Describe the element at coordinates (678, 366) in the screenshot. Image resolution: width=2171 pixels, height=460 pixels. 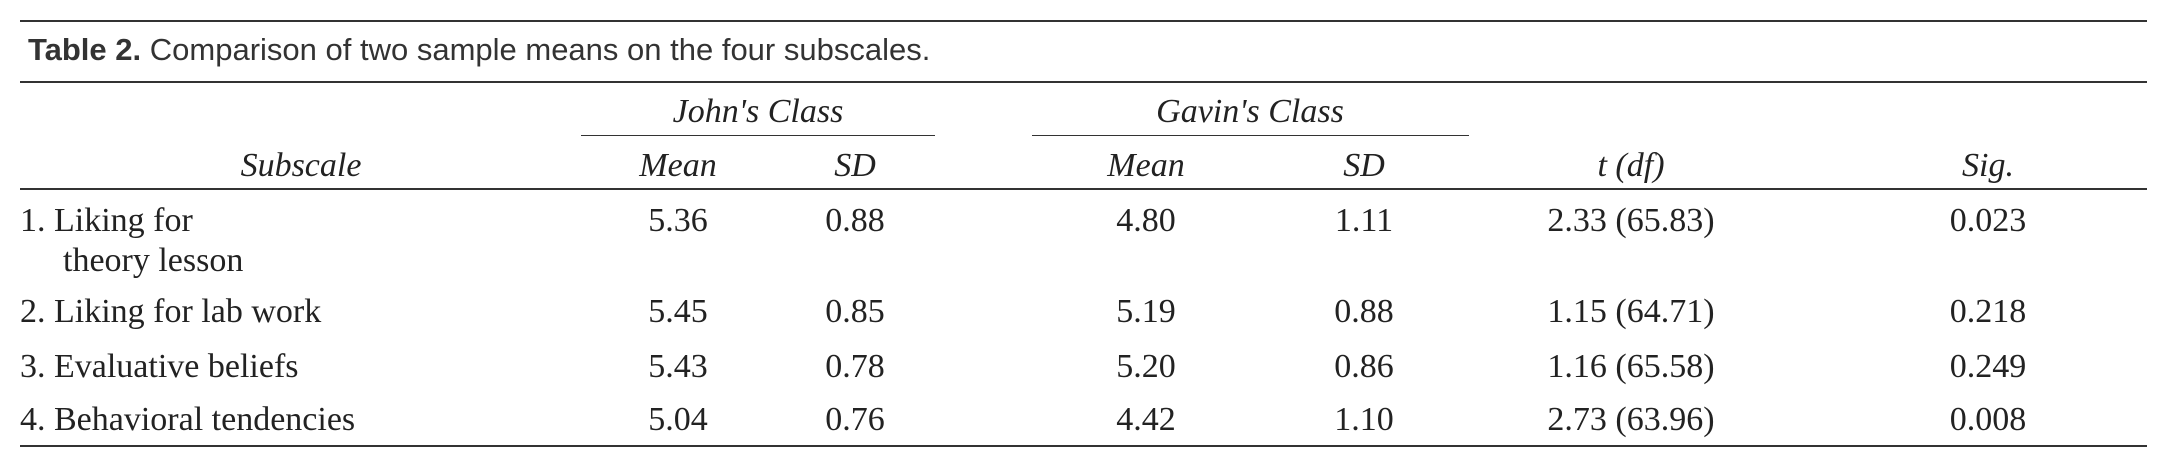
I see `cell: 5.43` at that location.